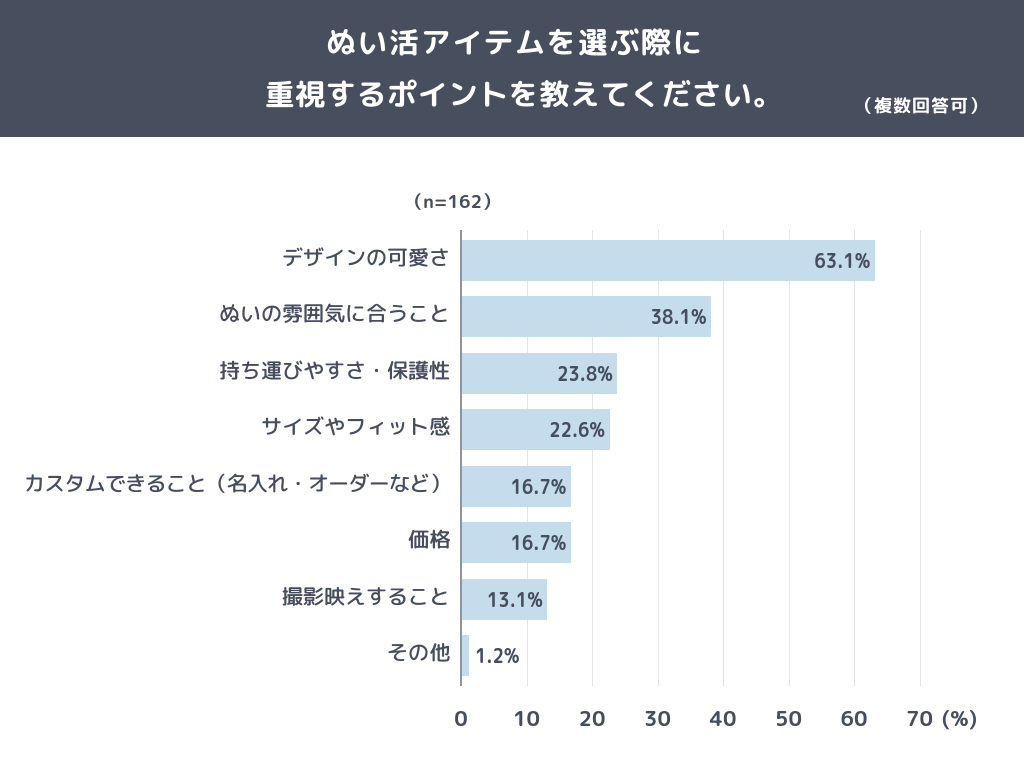 The height and width of the screenshot is (768, 1024). What do you see at coordinates (366, 595) in the screenshot?
I see `category-label: 撮影映えすること` at bounding box center [366, 595].